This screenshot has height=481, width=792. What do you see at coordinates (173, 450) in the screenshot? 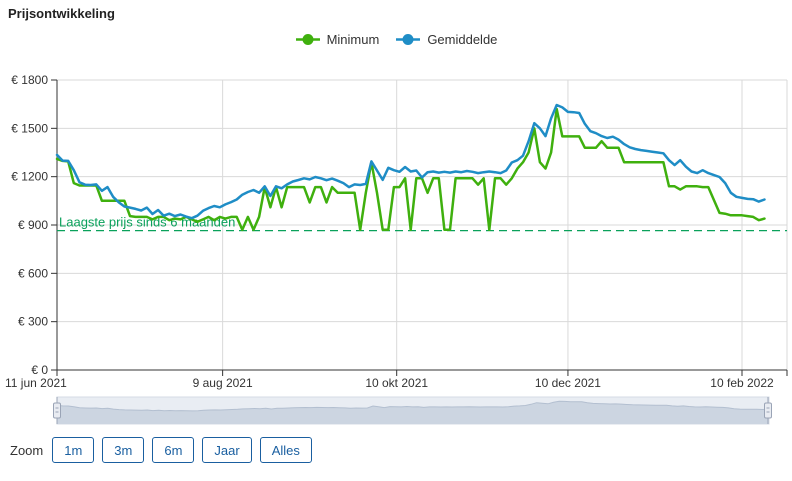
I see `zoom-button-6m: 6m` at bounding box center [173, 450].